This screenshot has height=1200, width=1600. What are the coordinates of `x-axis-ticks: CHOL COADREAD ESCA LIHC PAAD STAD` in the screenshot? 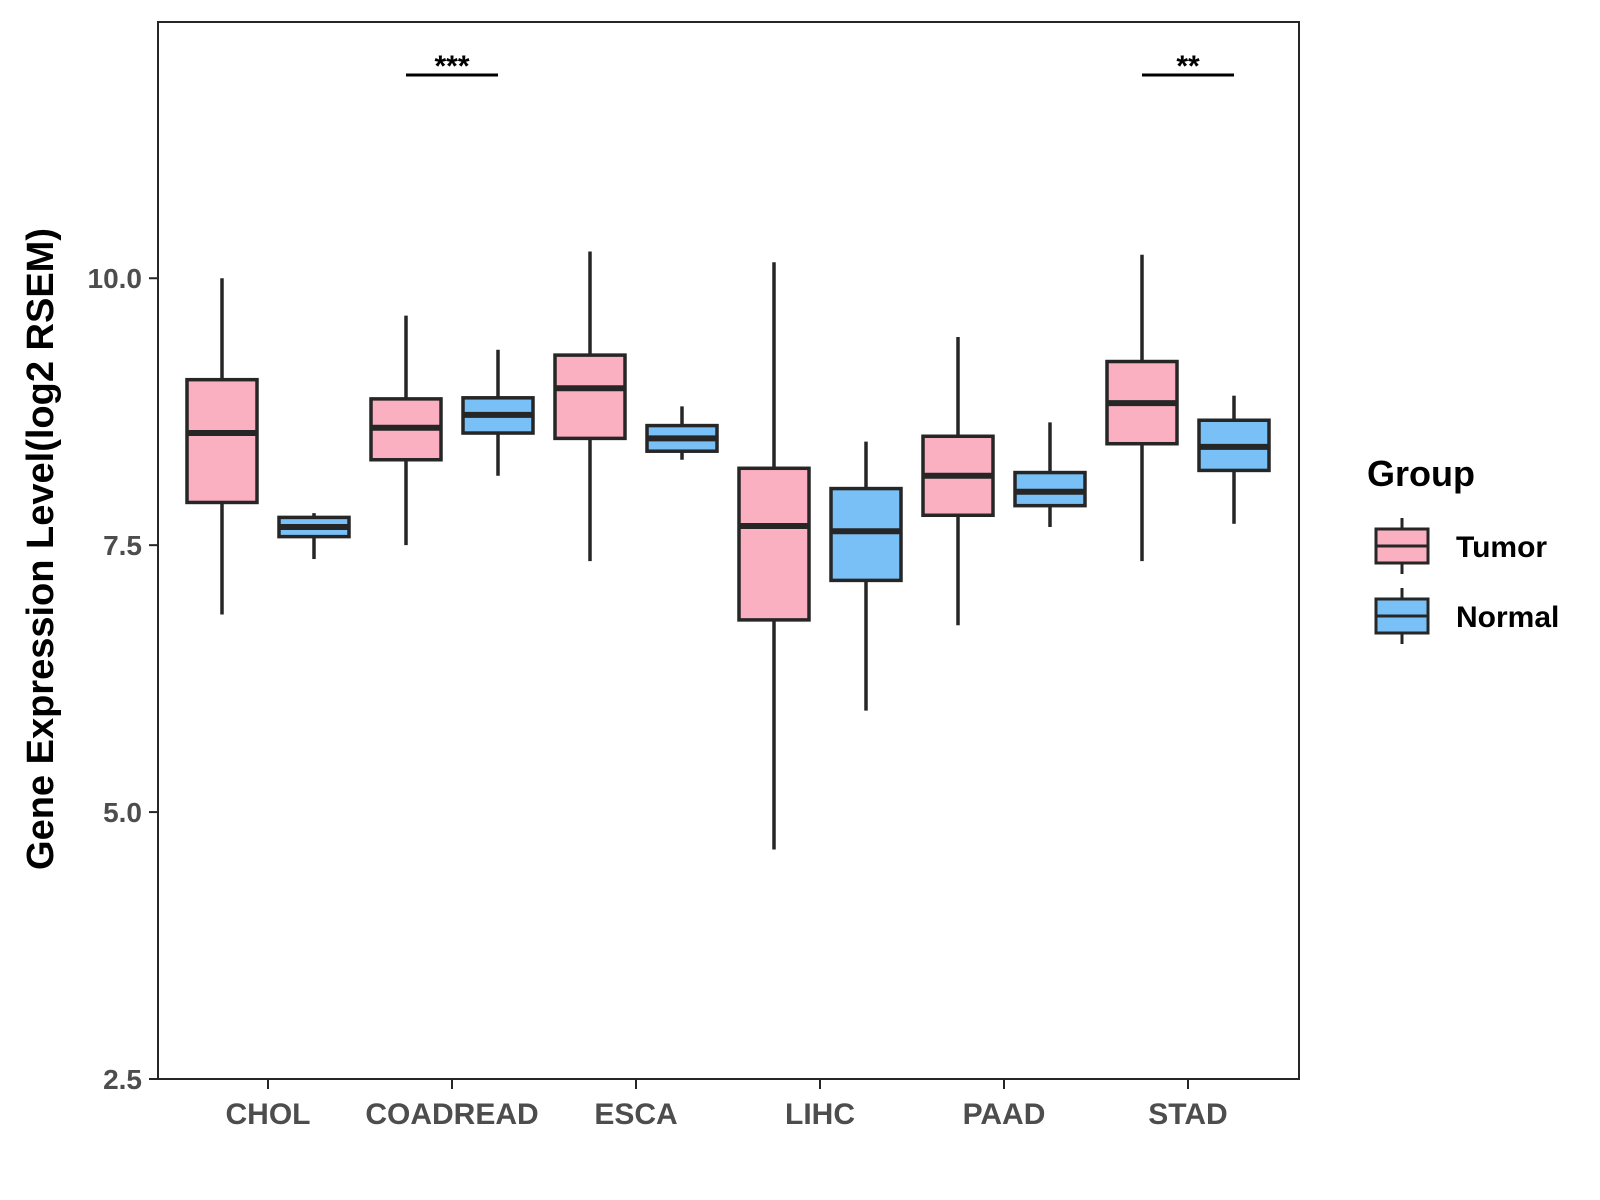 It's located at (727, 1105).